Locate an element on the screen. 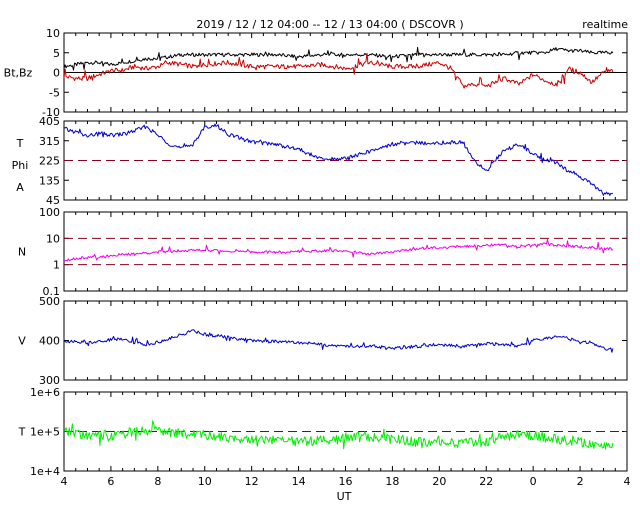  y-tick-label: 1e+6 is located at coordinates (45, 392).